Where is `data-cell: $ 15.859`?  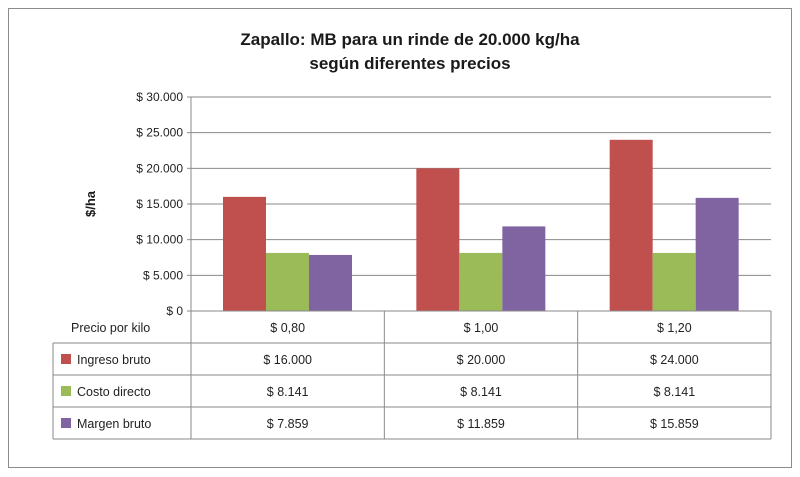 data-cell: $ 15.859 is located at coordinates (674, 424).